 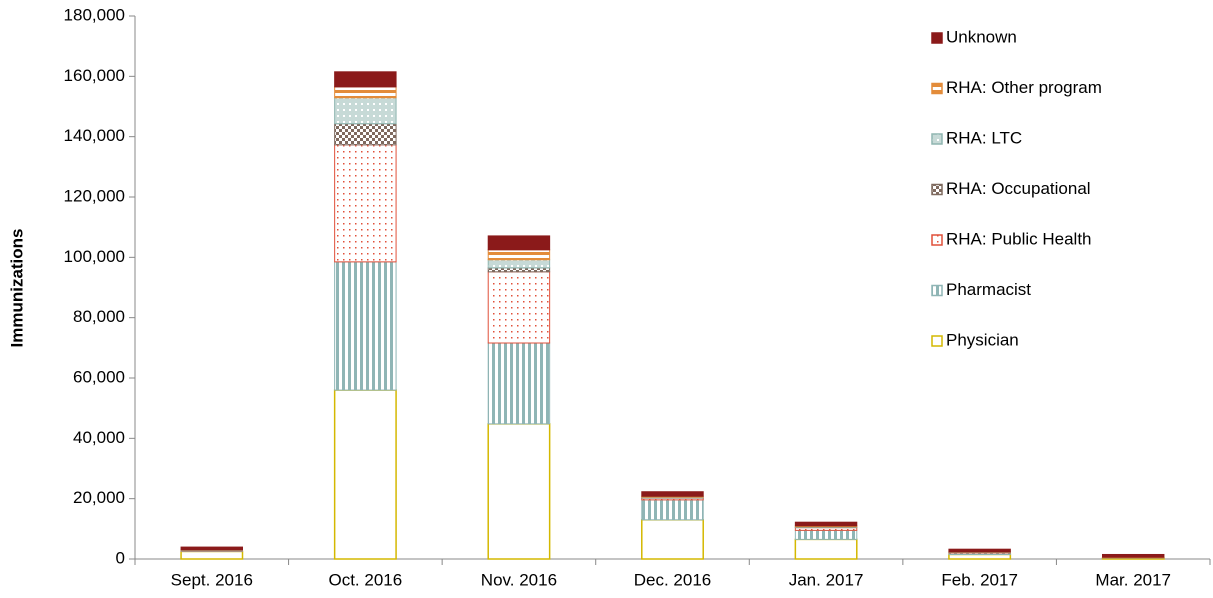 What do you see at coordinates (1024, 87) in the screenshot?
I see `legend-label: RHA: Other program` at bounding box center [1024, 87].